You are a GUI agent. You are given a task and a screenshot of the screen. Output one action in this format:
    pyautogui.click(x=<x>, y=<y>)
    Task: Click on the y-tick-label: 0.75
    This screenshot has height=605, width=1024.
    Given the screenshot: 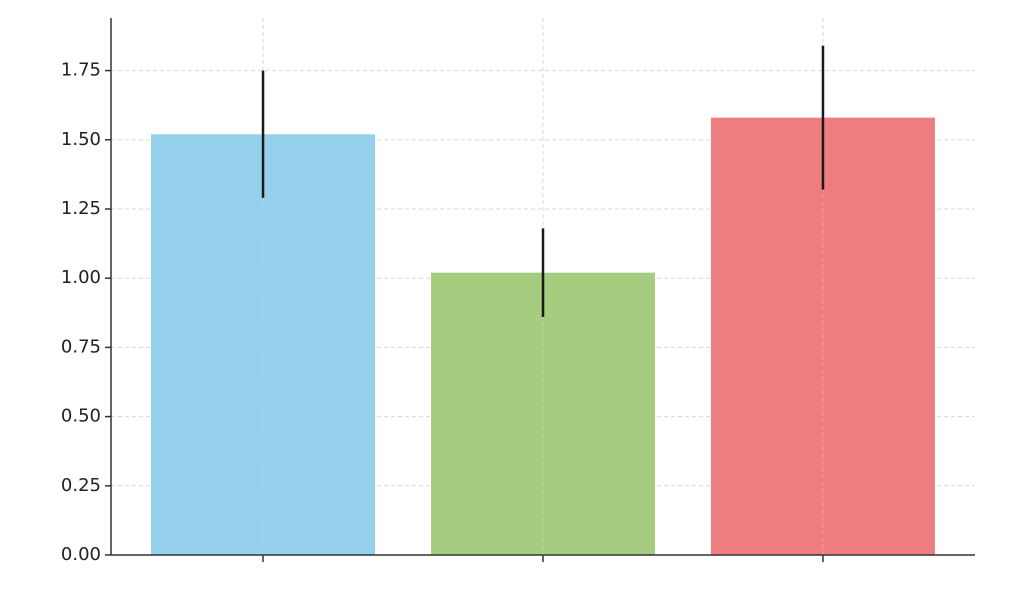 What is the action you would take?
    pyautogui.click(x=81, y=346)
    